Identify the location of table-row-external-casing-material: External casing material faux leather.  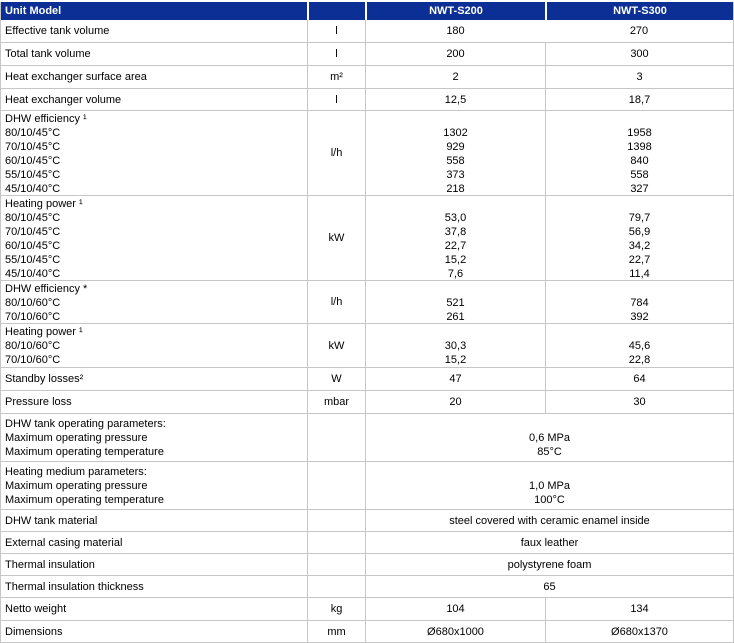
(367, 543).